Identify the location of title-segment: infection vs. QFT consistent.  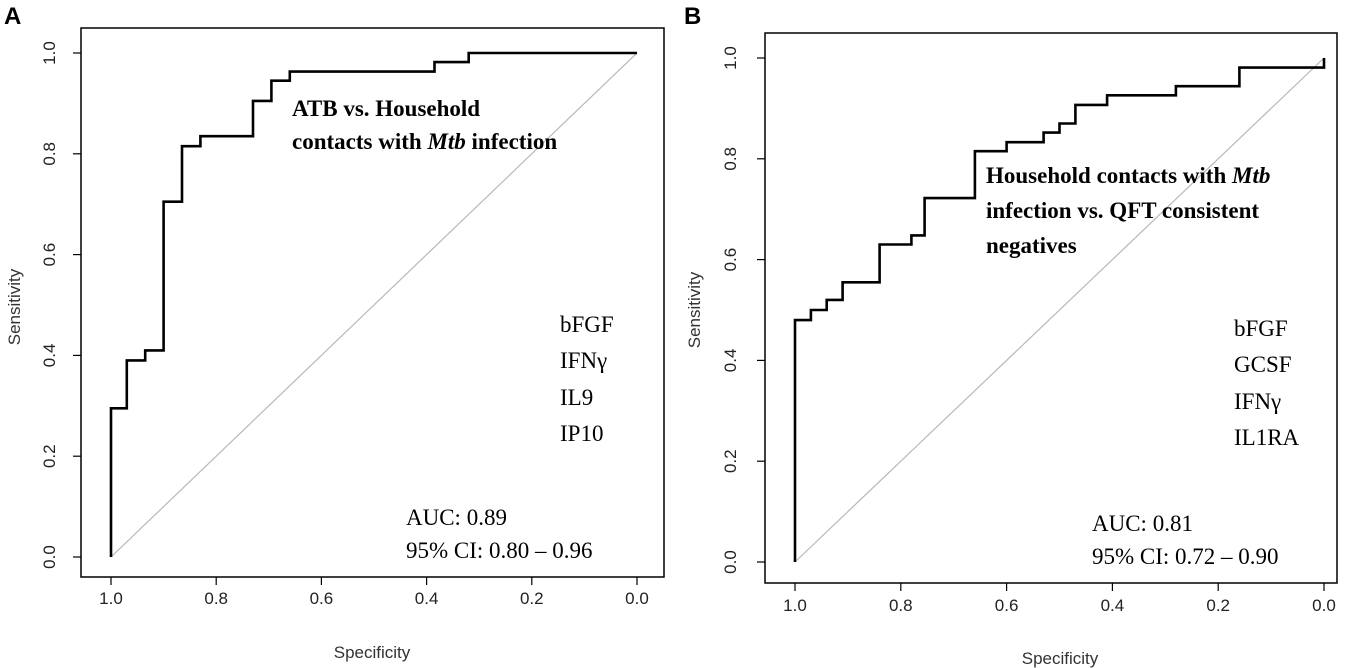
(1122, 210).